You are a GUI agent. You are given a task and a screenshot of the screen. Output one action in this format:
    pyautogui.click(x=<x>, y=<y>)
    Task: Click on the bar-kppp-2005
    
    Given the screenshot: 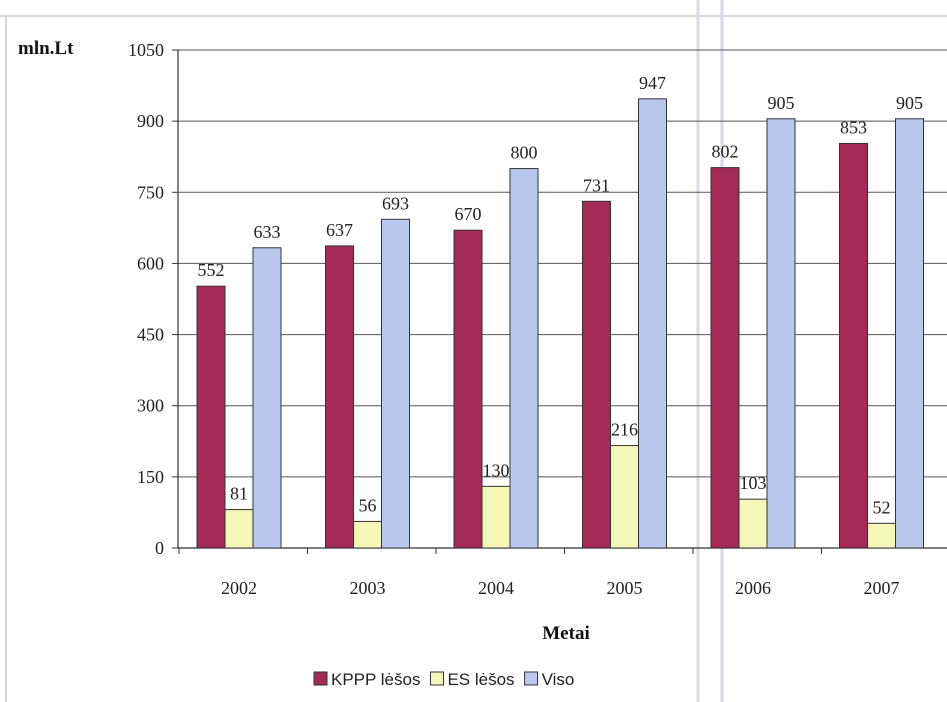 What is the action you would take?
    pyautogui.click(x=596, y=374)
    